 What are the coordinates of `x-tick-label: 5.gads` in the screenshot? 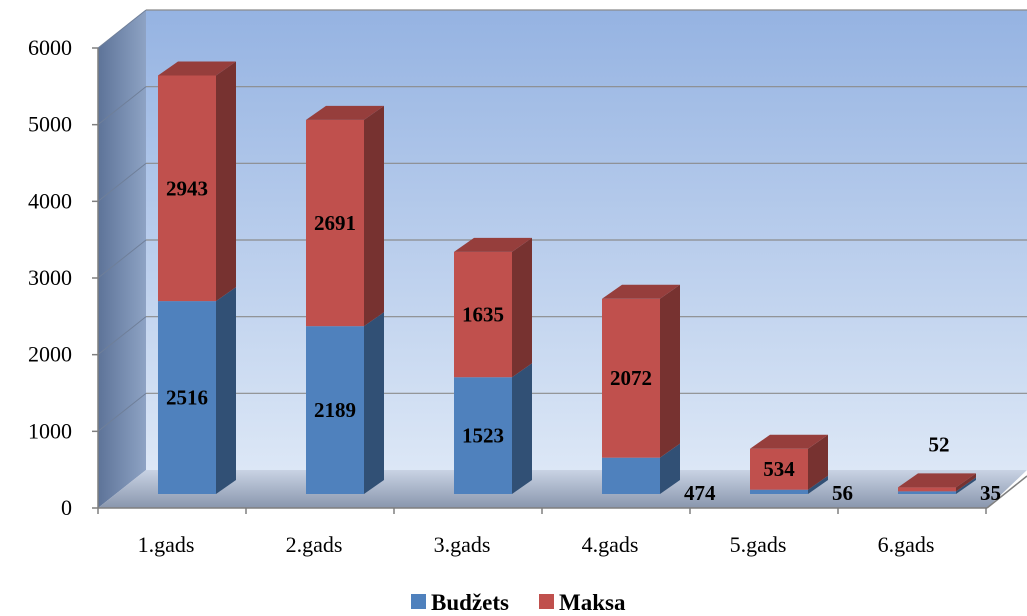 It's located at (758, 544).